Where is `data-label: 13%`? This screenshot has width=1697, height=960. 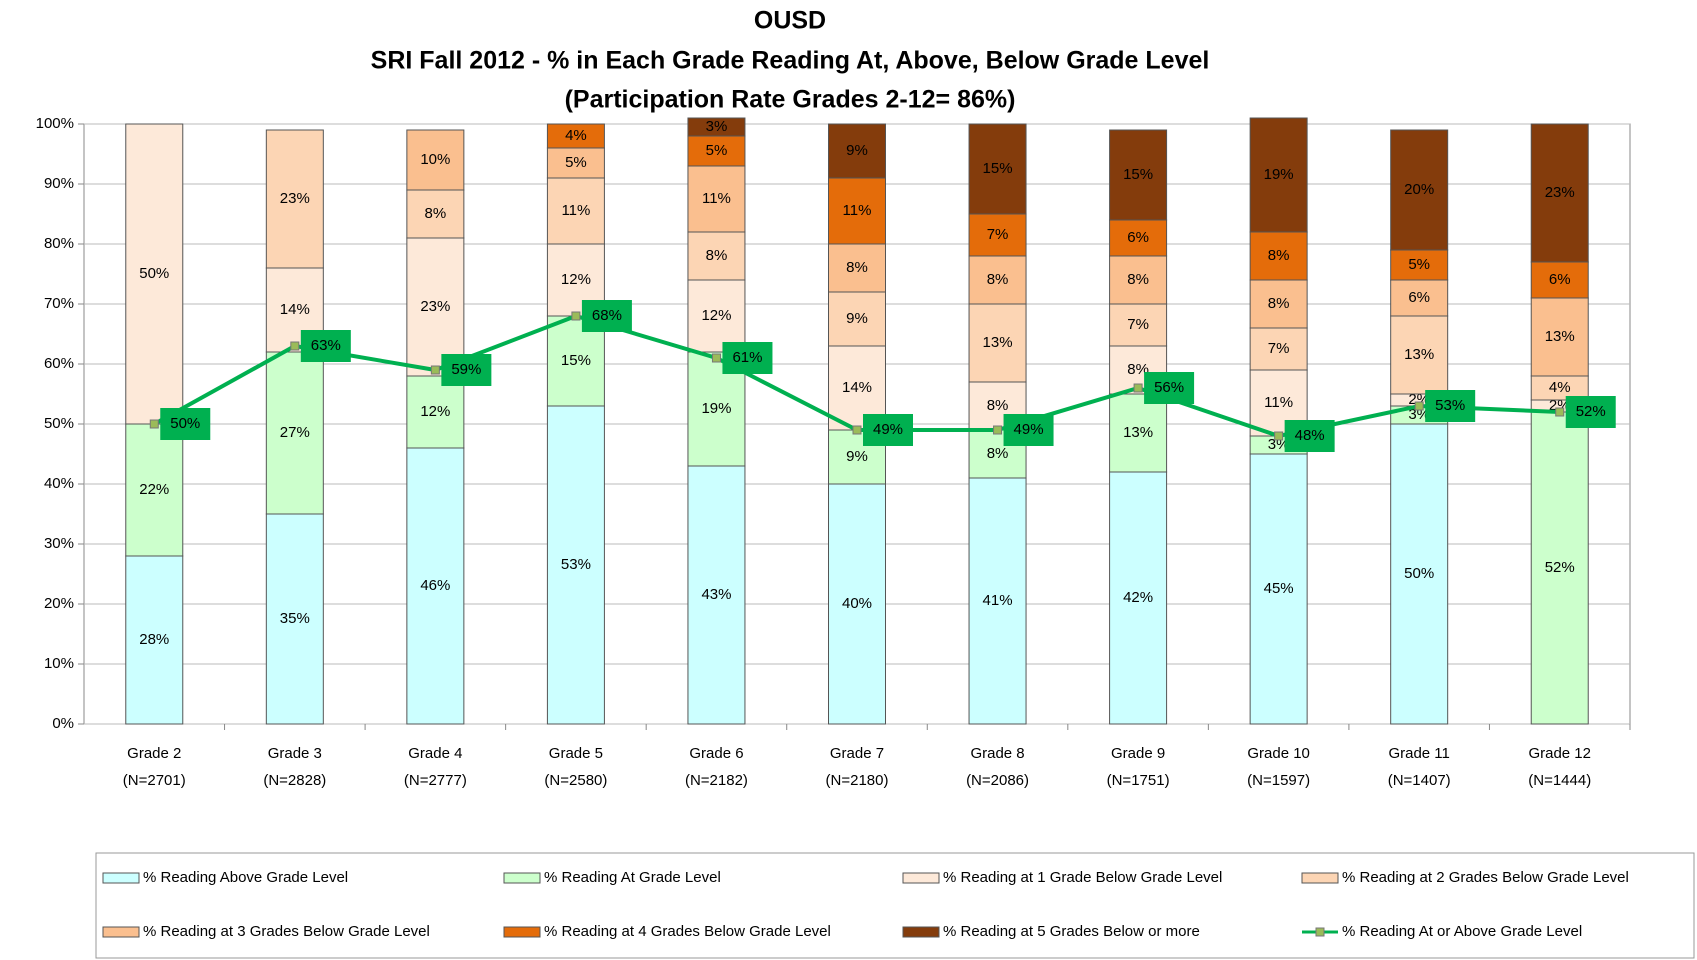
data-label: 13% is located at coordinates (1138, 432).